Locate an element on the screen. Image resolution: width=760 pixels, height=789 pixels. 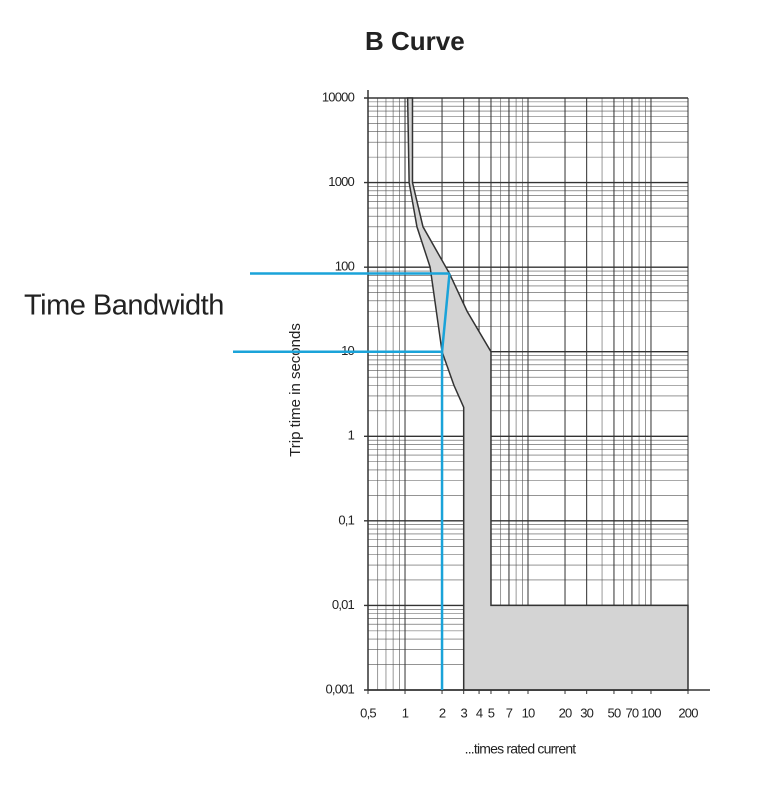
x-tick-label: 10 is located at coordinates (528, 712).